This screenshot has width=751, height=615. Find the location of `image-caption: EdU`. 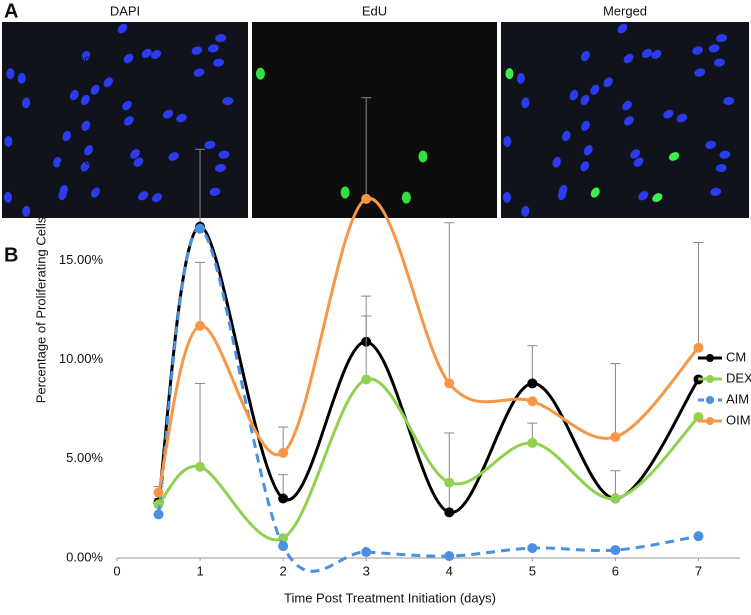

image-caption: EdU is located at coordinates (374, 10).